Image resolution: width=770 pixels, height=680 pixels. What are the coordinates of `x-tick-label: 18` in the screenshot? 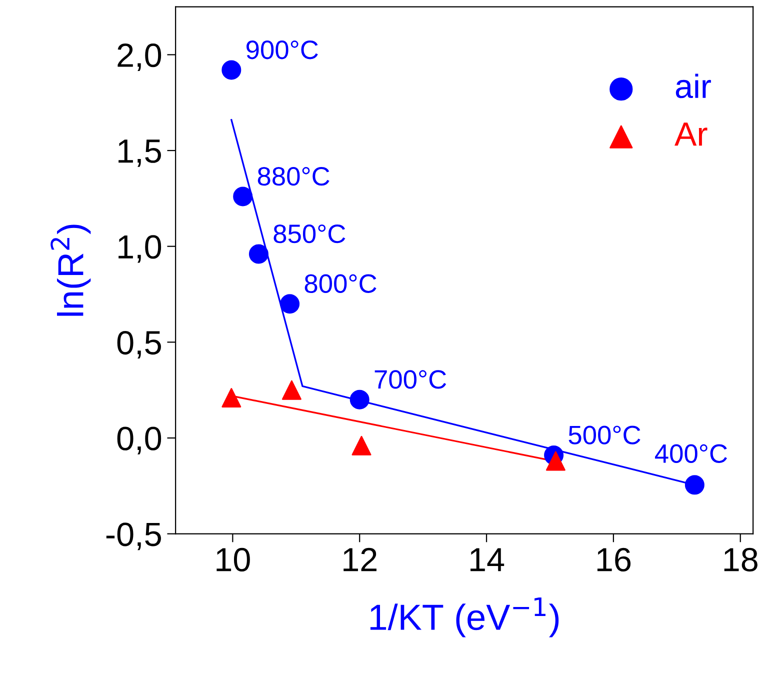 It's located at (741, 560).